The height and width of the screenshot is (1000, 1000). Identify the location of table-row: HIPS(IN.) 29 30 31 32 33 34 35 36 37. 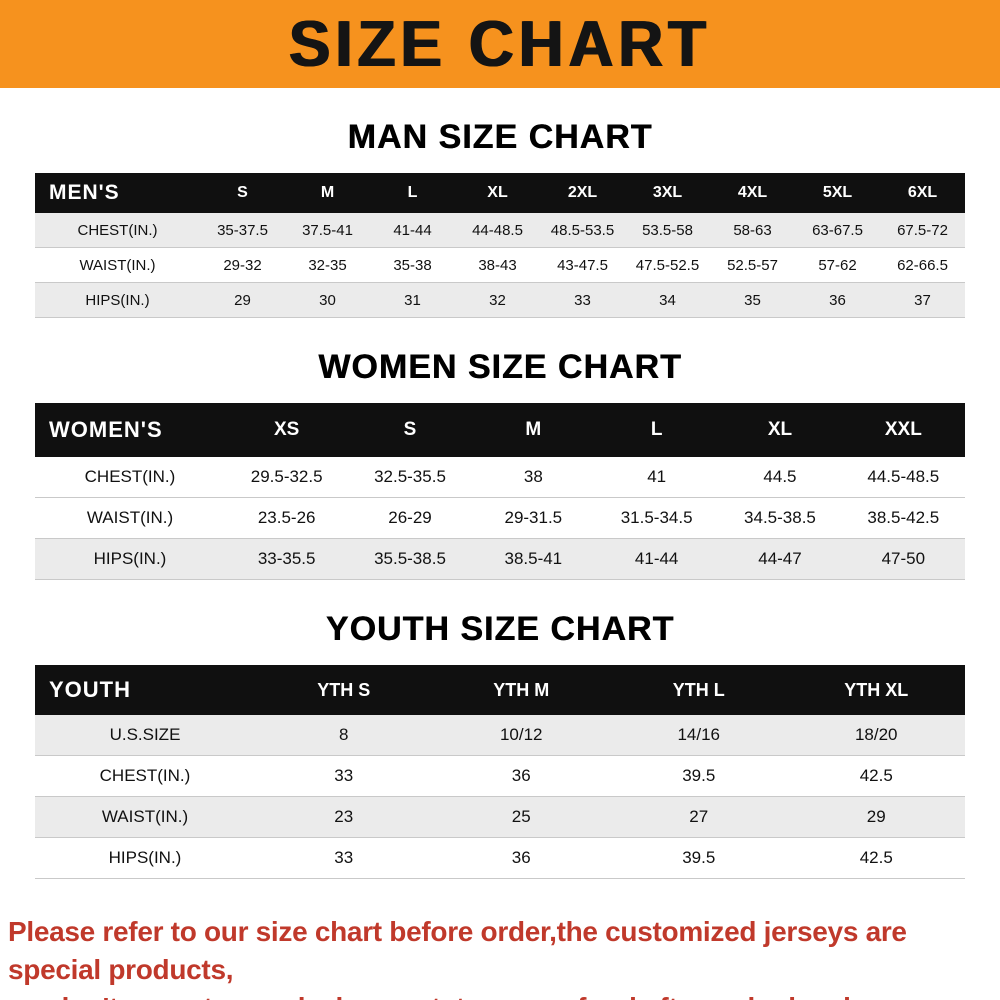
(500, 300).